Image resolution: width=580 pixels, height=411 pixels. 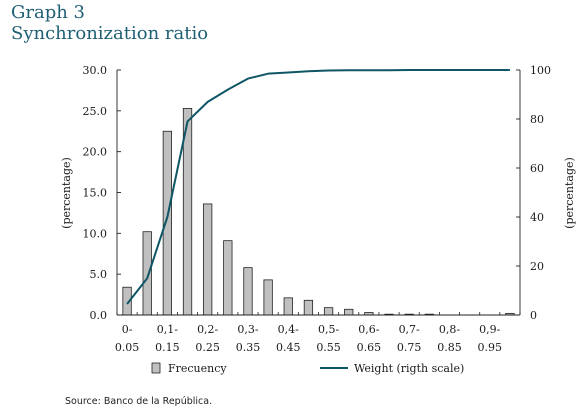 What do you see at coordinates (328, 347) in the screenshot?
I see `x-tick-label: 0.55` at bounding box center [328, 347].